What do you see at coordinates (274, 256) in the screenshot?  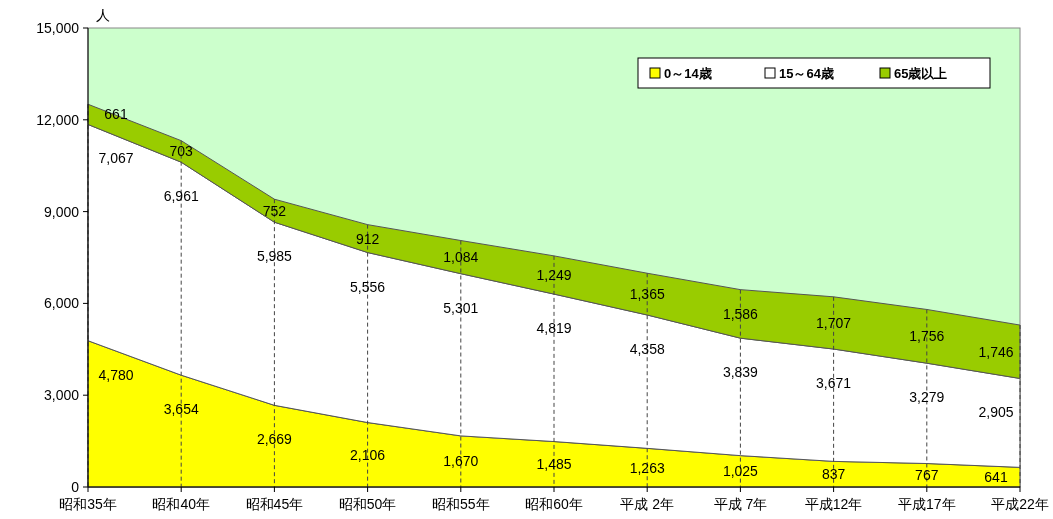 I see `data-label: 5,985` at bounding box center [274, 256].